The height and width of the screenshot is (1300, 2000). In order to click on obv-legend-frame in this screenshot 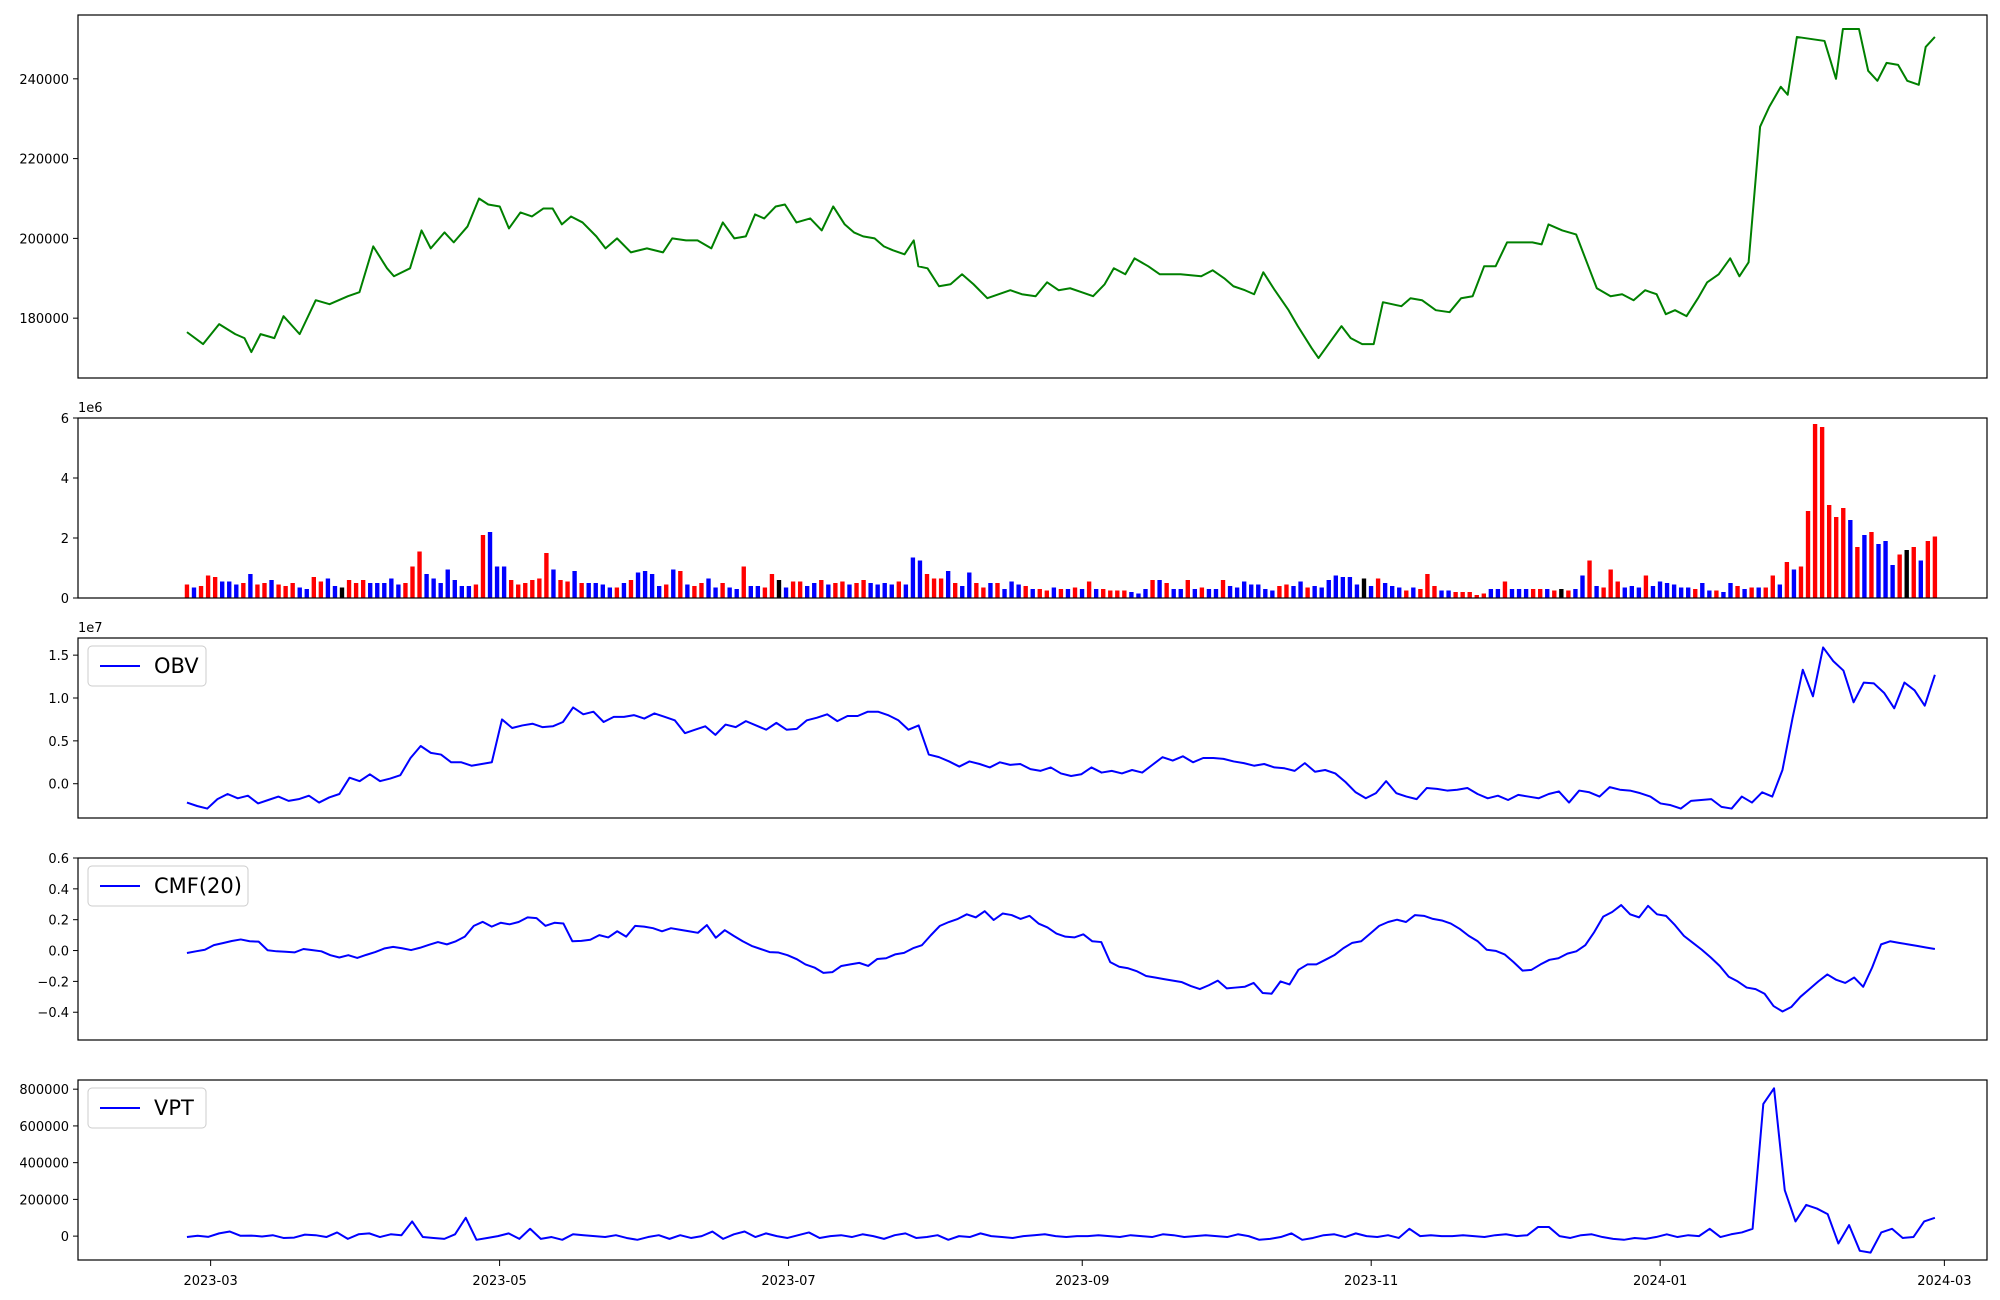, I will do `click(147, 666)`.